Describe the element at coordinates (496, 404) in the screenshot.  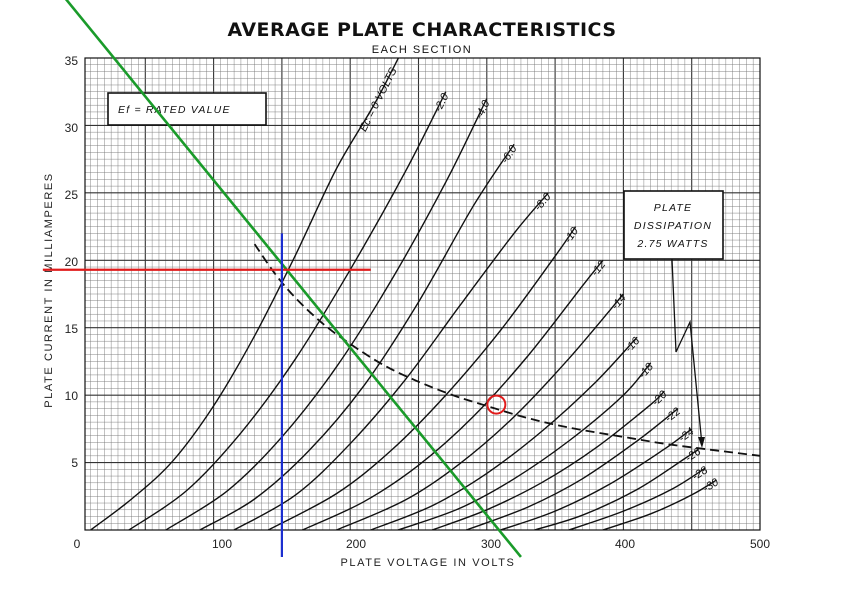
I see `red-circle-marker` at that location.